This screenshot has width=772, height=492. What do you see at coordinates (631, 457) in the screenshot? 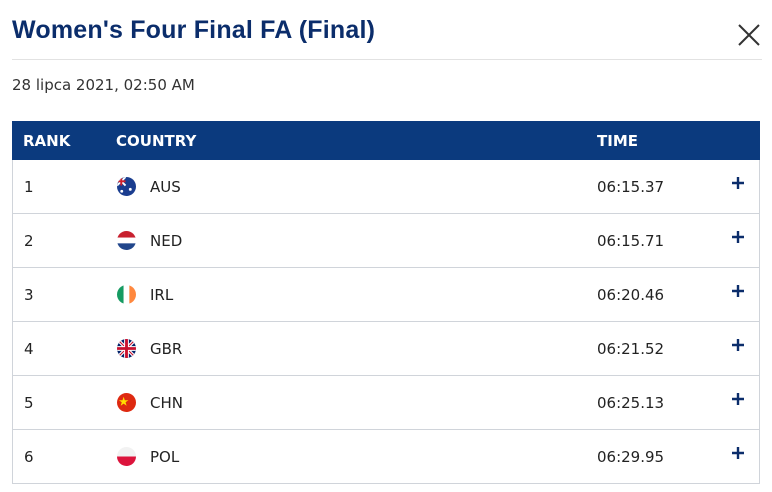
I see `time: 06:29.95` at bounding box center [631, 457].